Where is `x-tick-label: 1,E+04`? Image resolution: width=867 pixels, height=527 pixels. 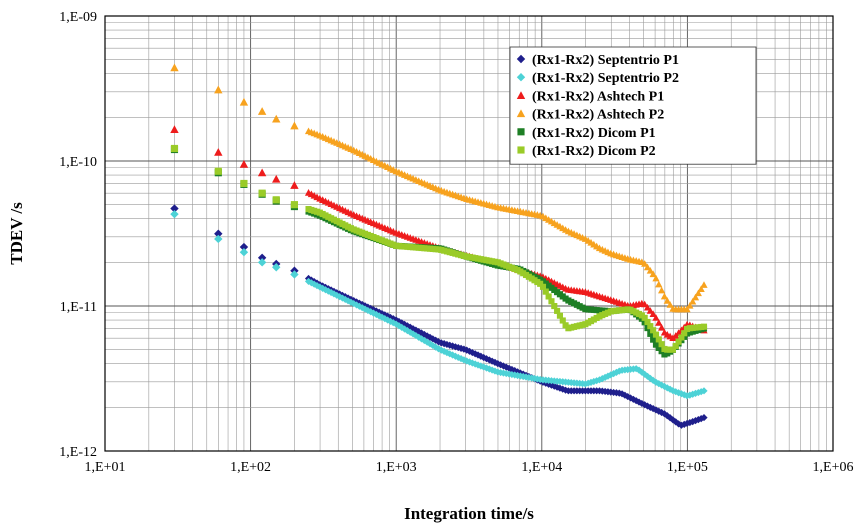 x-tick-label: 1,E+04 is located at coordinates (541, 467).